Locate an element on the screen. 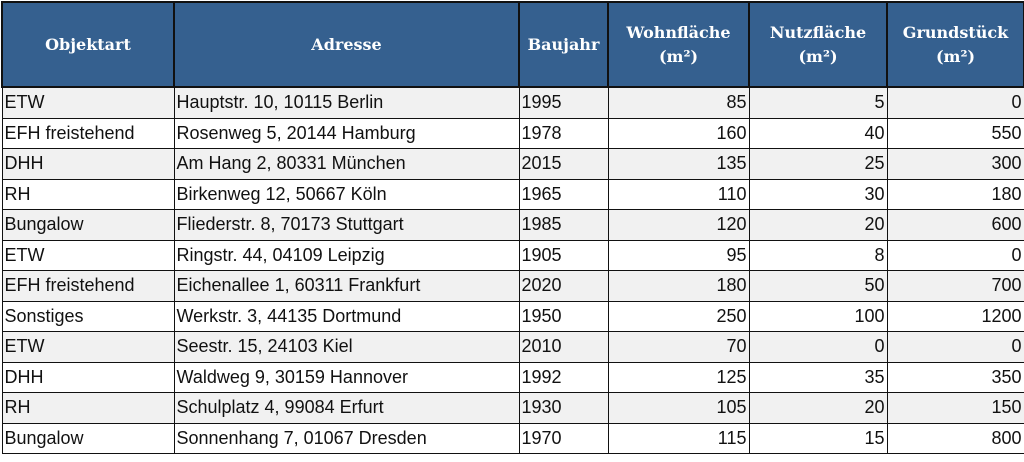 This screenshot has height=462, width=1024. column-header-grundstueck: Grundstück (m²) is located at coordinates (955, 44).